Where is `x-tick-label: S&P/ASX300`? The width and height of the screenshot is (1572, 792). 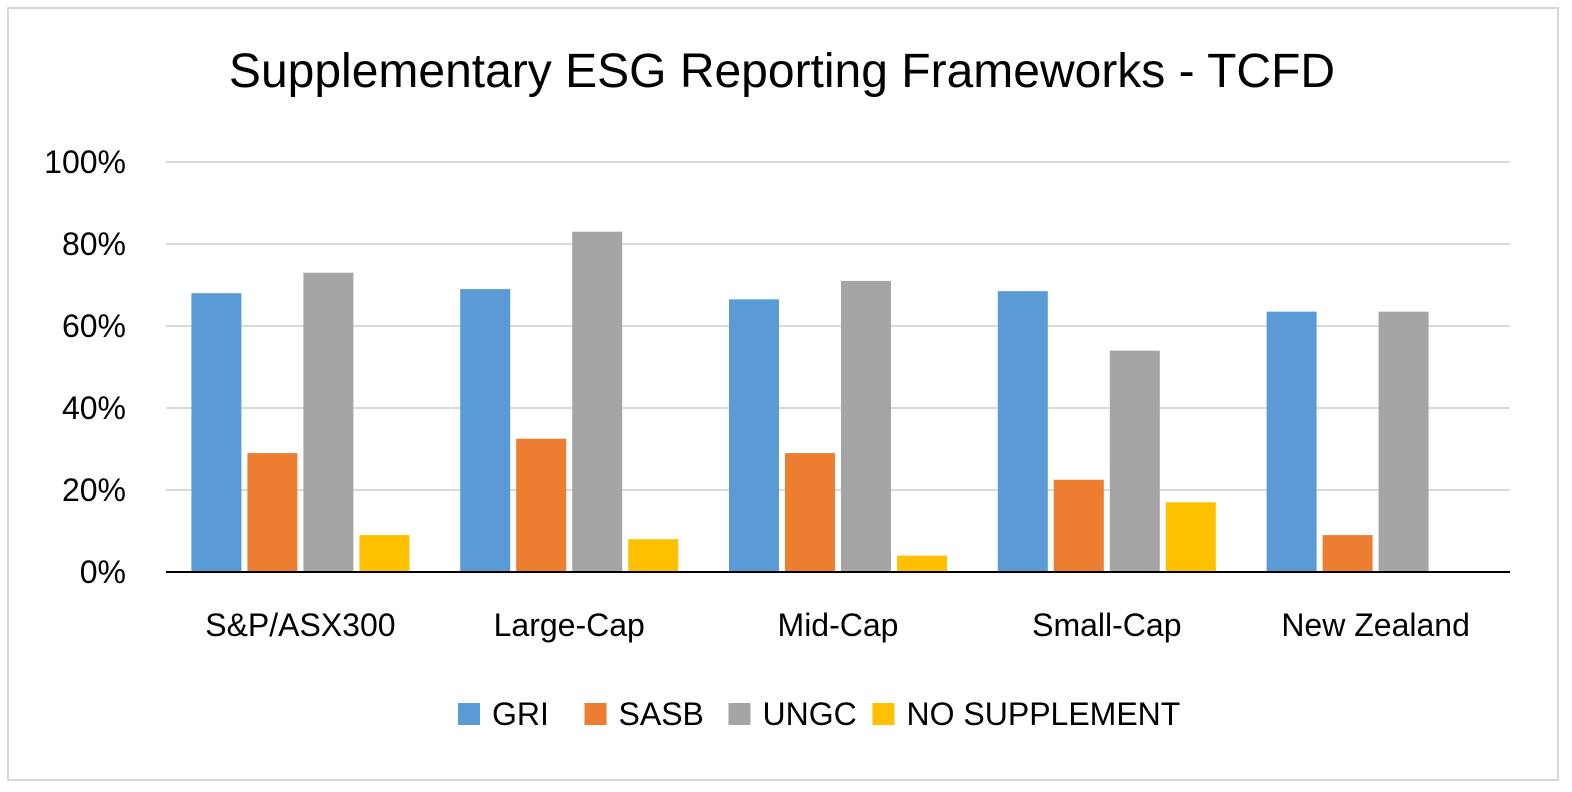 x-tick-label: S&P/ASX300 is located at coordinates (300, 625).